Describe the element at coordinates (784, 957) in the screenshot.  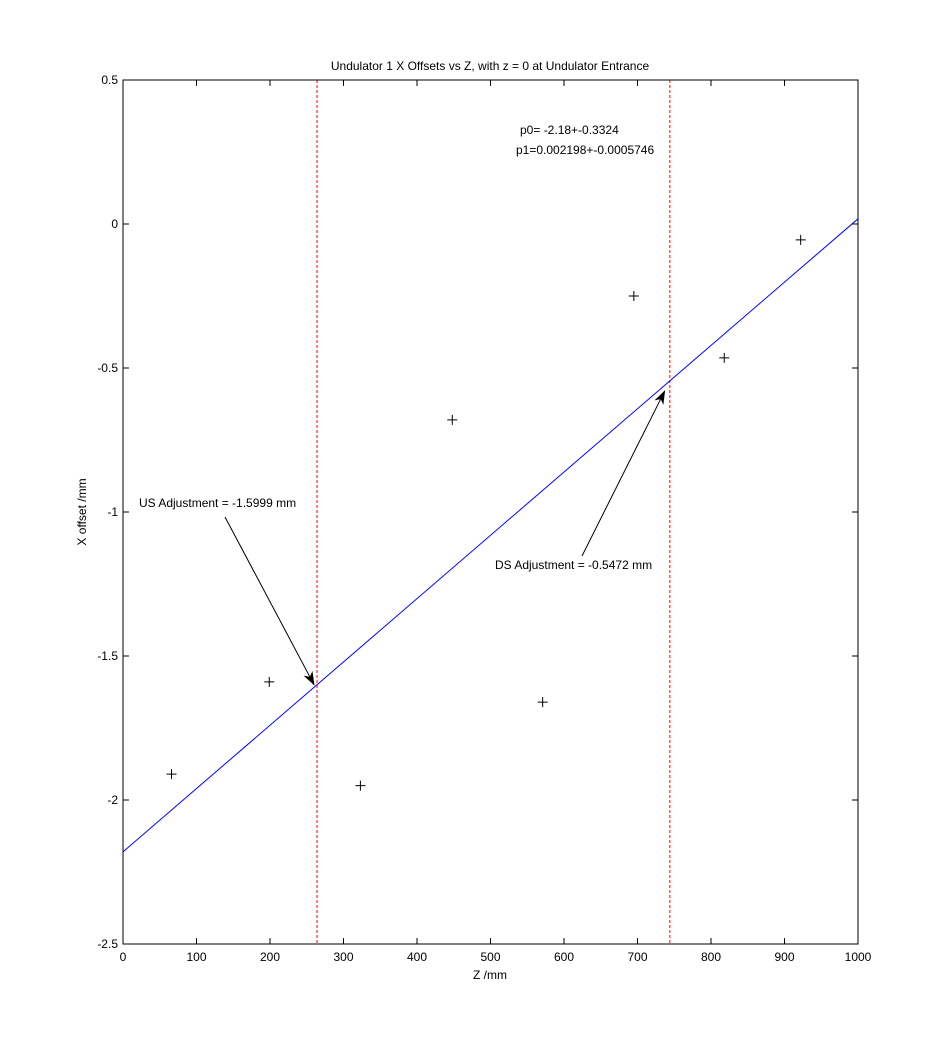
I see `x-tick-label: 900` at that location.